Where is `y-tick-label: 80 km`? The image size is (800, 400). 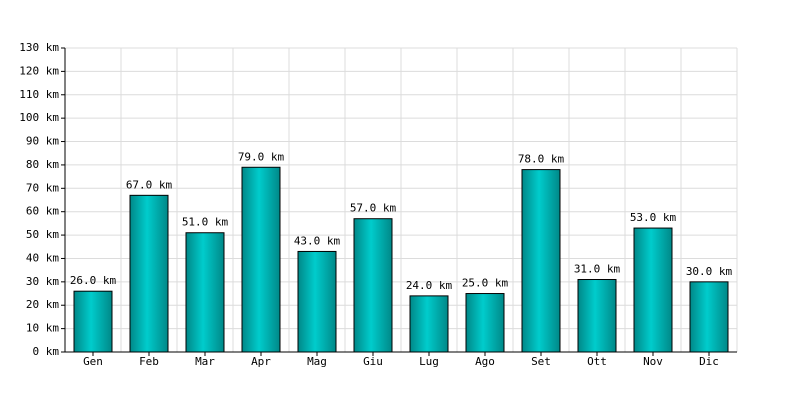 y-tick-label: 80 km is located at coordinates (42, 164).